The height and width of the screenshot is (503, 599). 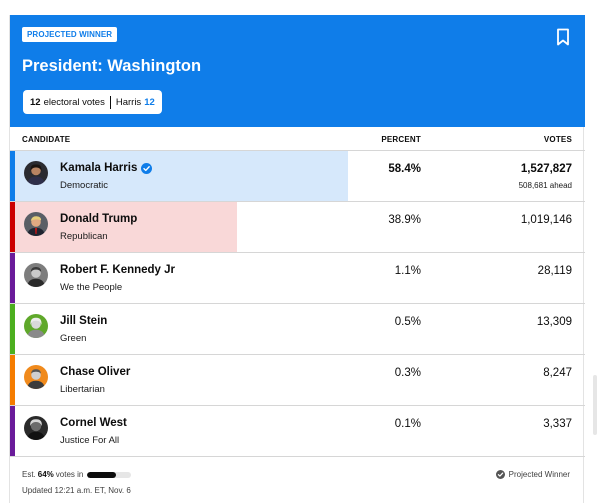 What do you see at coordinates (554, 322) in the screenshot?
I see `vote-count: 13,309` at bounding box center [554, 322].